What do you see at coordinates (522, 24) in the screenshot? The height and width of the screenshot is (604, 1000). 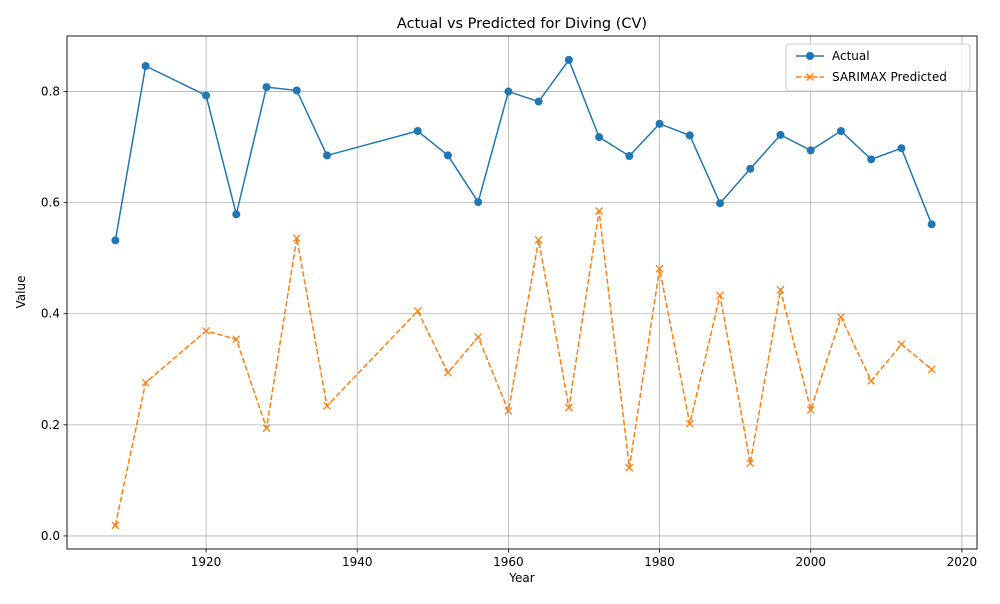 I see `chart-title: Actual vs Predicted for Diving (CV)` at bounding box center [522, 24].